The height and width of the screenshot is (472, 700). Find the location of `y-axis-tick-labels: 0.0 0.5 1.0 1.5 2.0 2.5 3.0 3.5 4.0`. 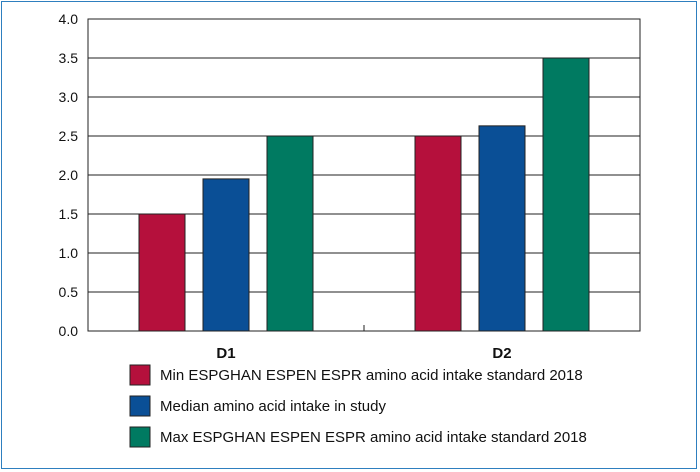

y-axis-tick-labels: 0.0 0.5 1.0 1.5 2.0 2.5 3.0 3.5 4.0 is located at coordinates (69, 175).